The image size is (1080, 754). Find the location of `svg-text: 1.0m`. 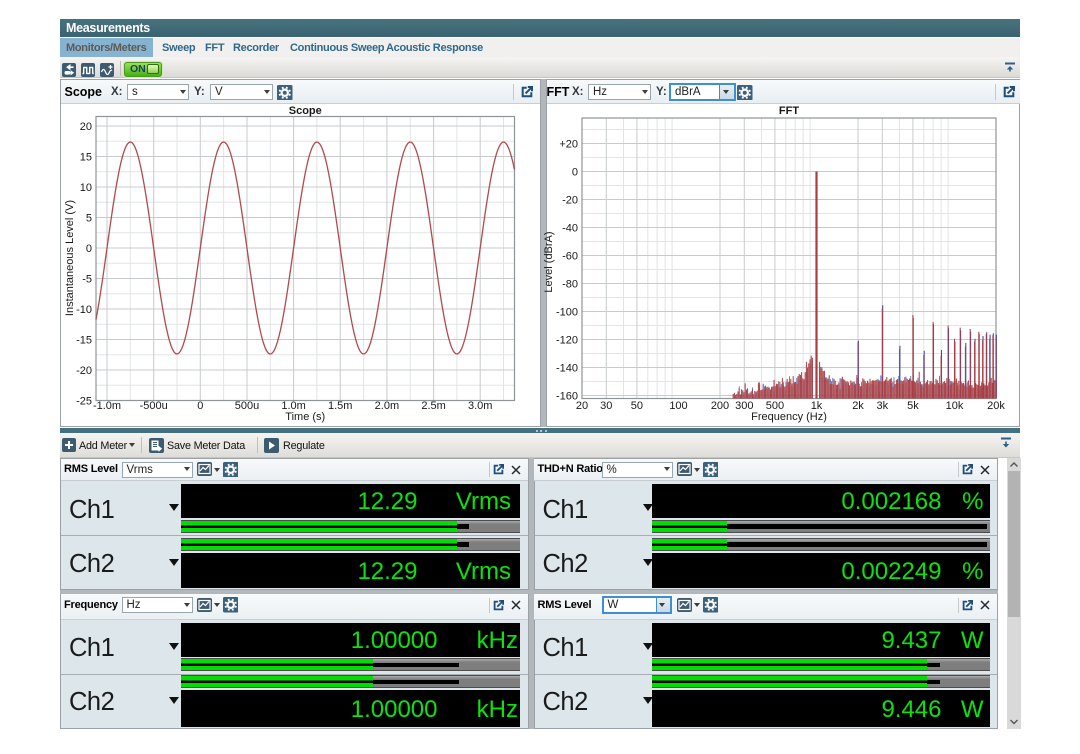

svg-text: 1.0m is located at coordinates (293, 406).